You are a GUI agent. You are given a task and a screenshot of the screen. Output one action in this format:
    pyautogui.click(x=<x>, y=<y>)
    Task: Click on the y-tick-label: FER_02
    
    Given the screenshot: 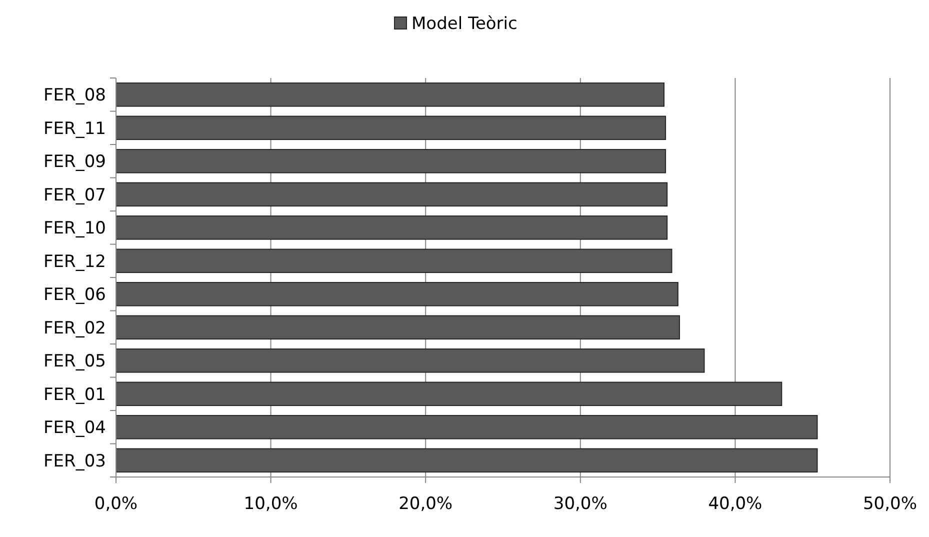 What is the action you would take?
    pyautogui.click(x=75, y=328)
    